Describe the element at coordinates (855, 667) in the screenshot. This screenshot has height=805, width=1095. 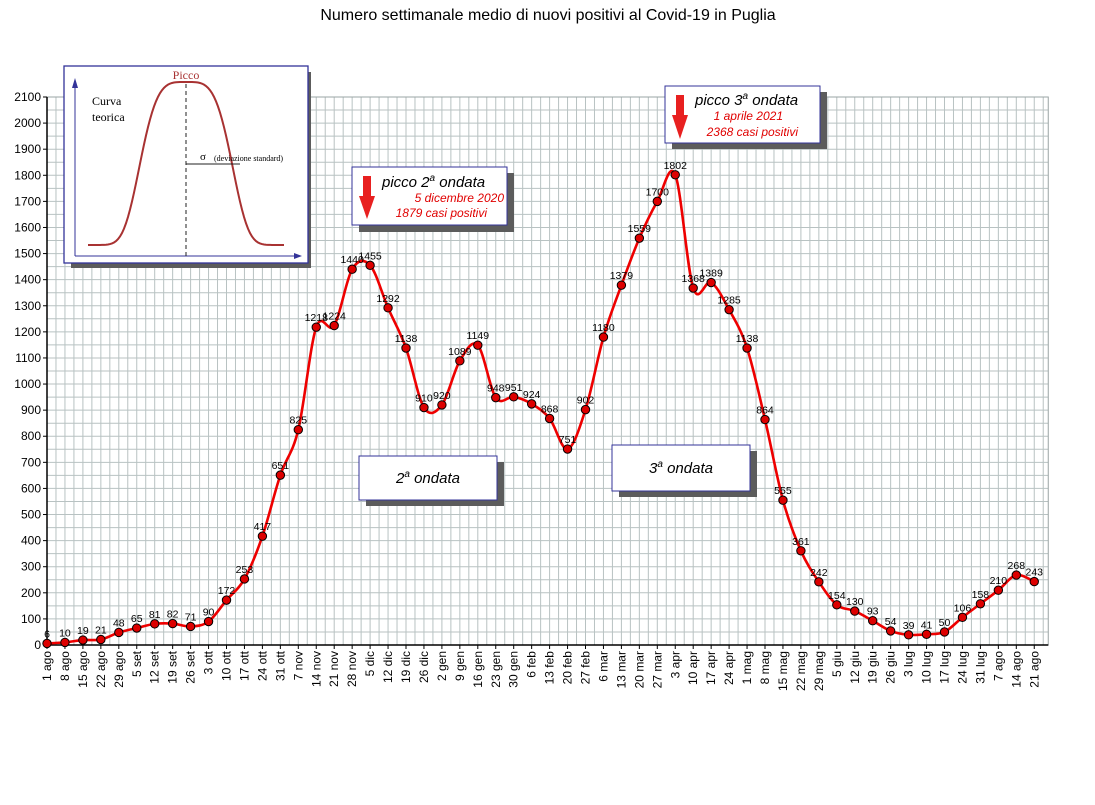
I see `x-tick-label: 12 giu` at that location.